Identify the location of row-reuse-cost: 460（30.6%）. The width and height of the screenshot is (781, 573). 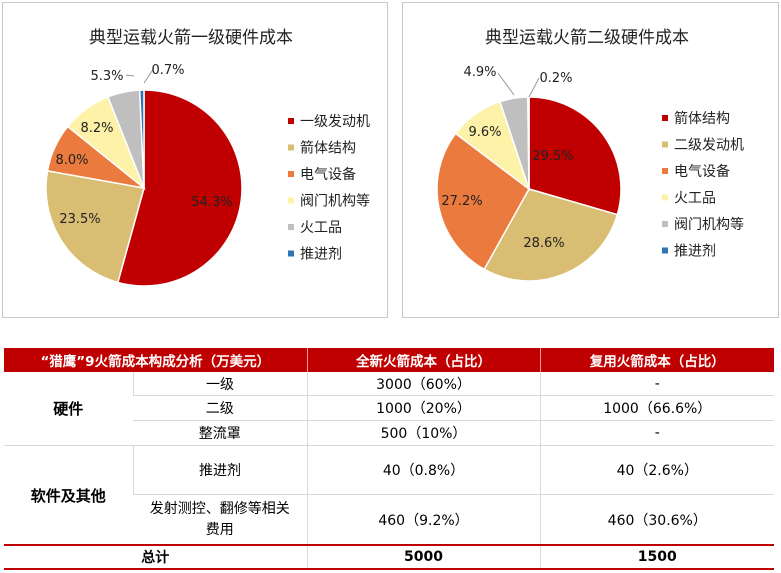
(657, 520).